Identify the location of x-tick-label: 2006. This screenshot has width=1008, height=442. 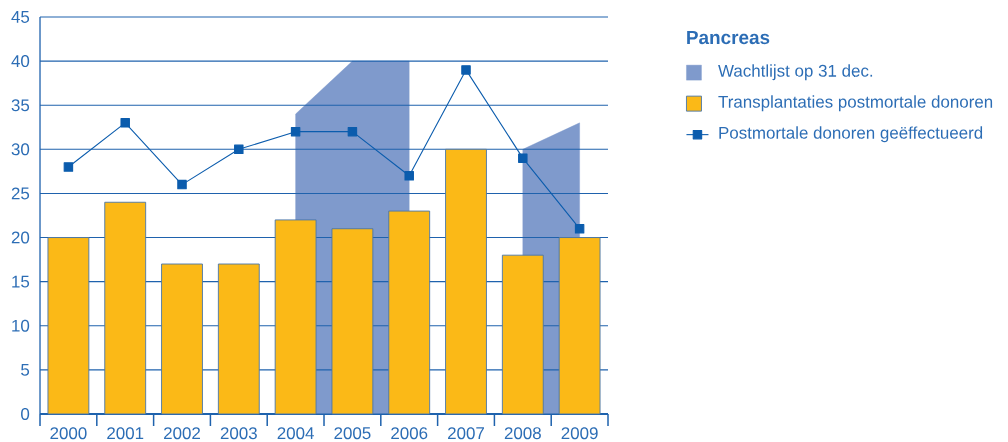
(409, 433).